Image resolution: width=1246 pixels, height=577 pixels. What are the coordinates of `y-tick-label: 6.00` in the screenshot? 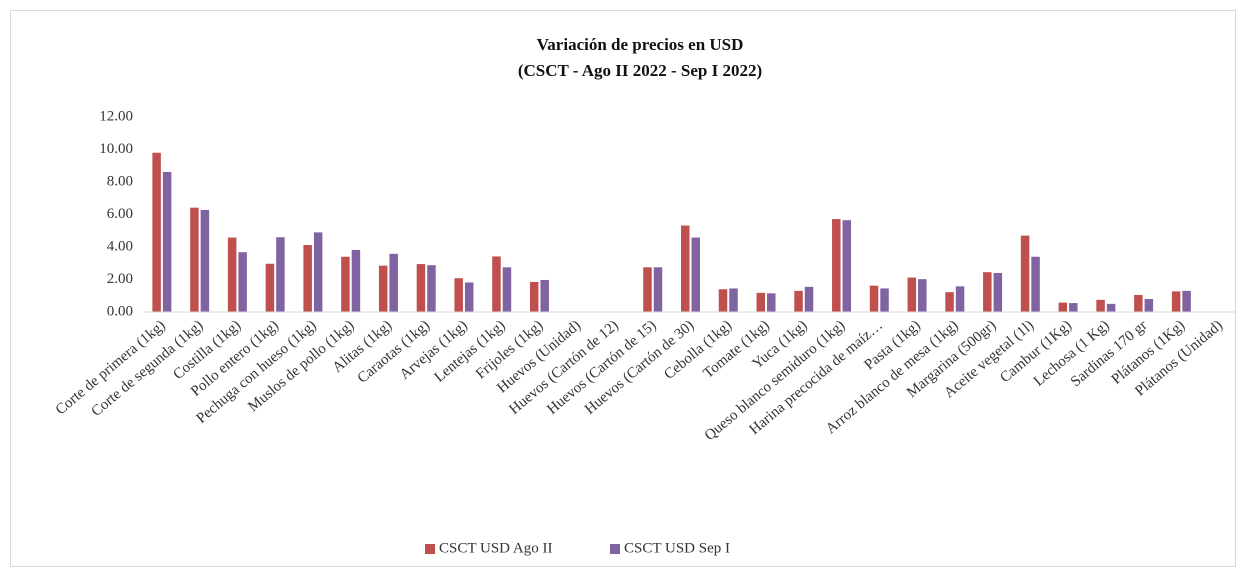 It's located at (120, 214).